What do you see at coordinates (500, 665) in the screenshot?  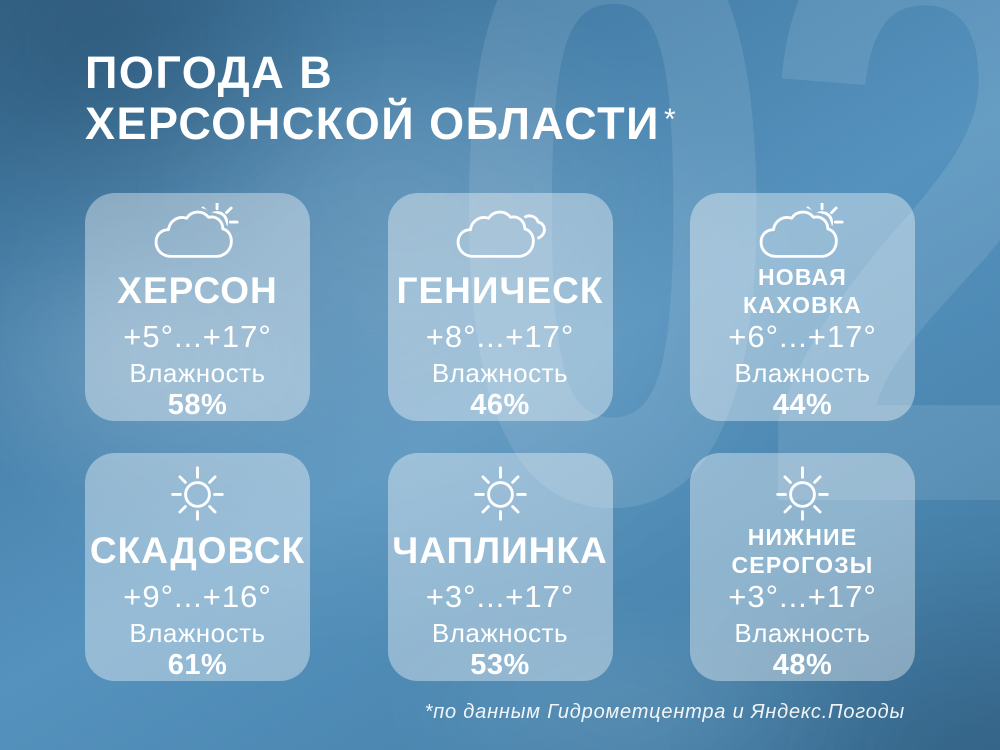 I see `humidity-value: 53%` at bounding box center [500, 665].